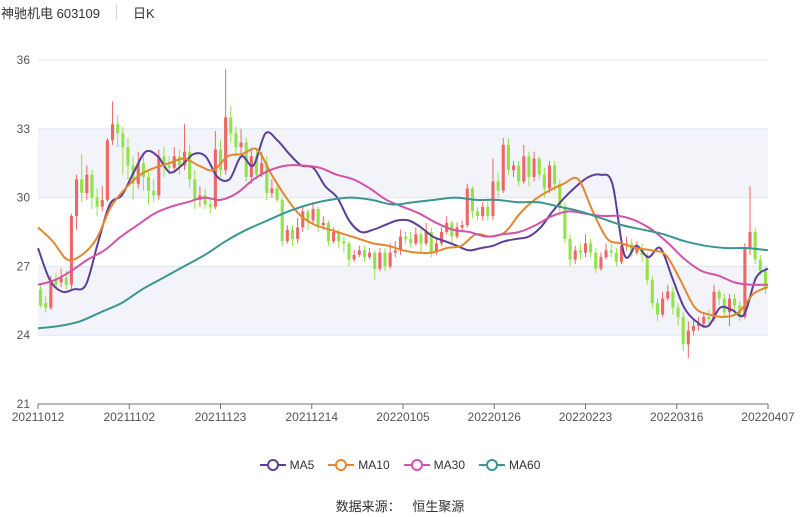  I want to click on x-tick-label: 20211012, so click(38, 417).